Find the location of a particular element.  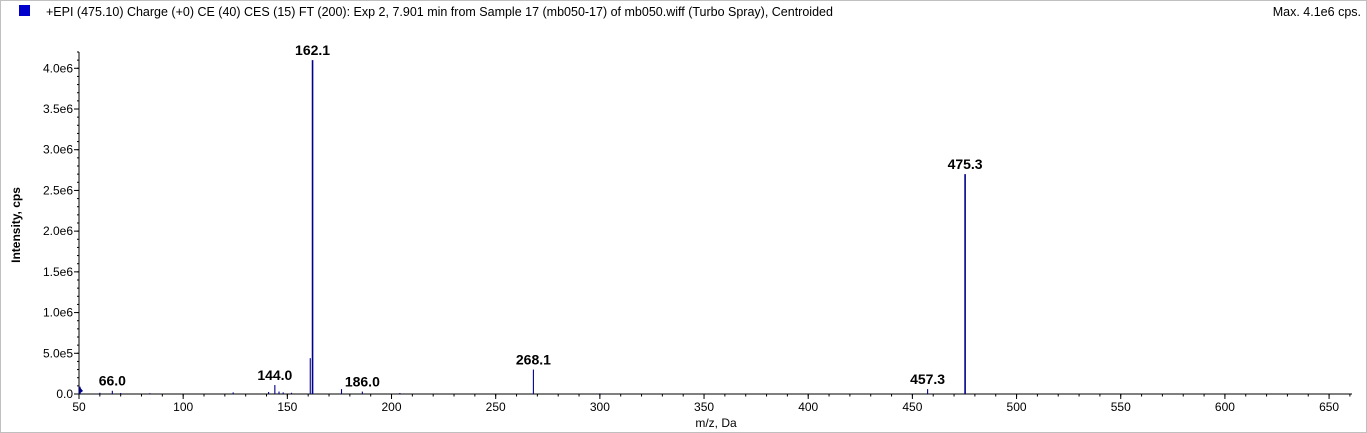

max-intensity-label: Max. 4.1e6 cps. is located at coordinates (1316, 12).